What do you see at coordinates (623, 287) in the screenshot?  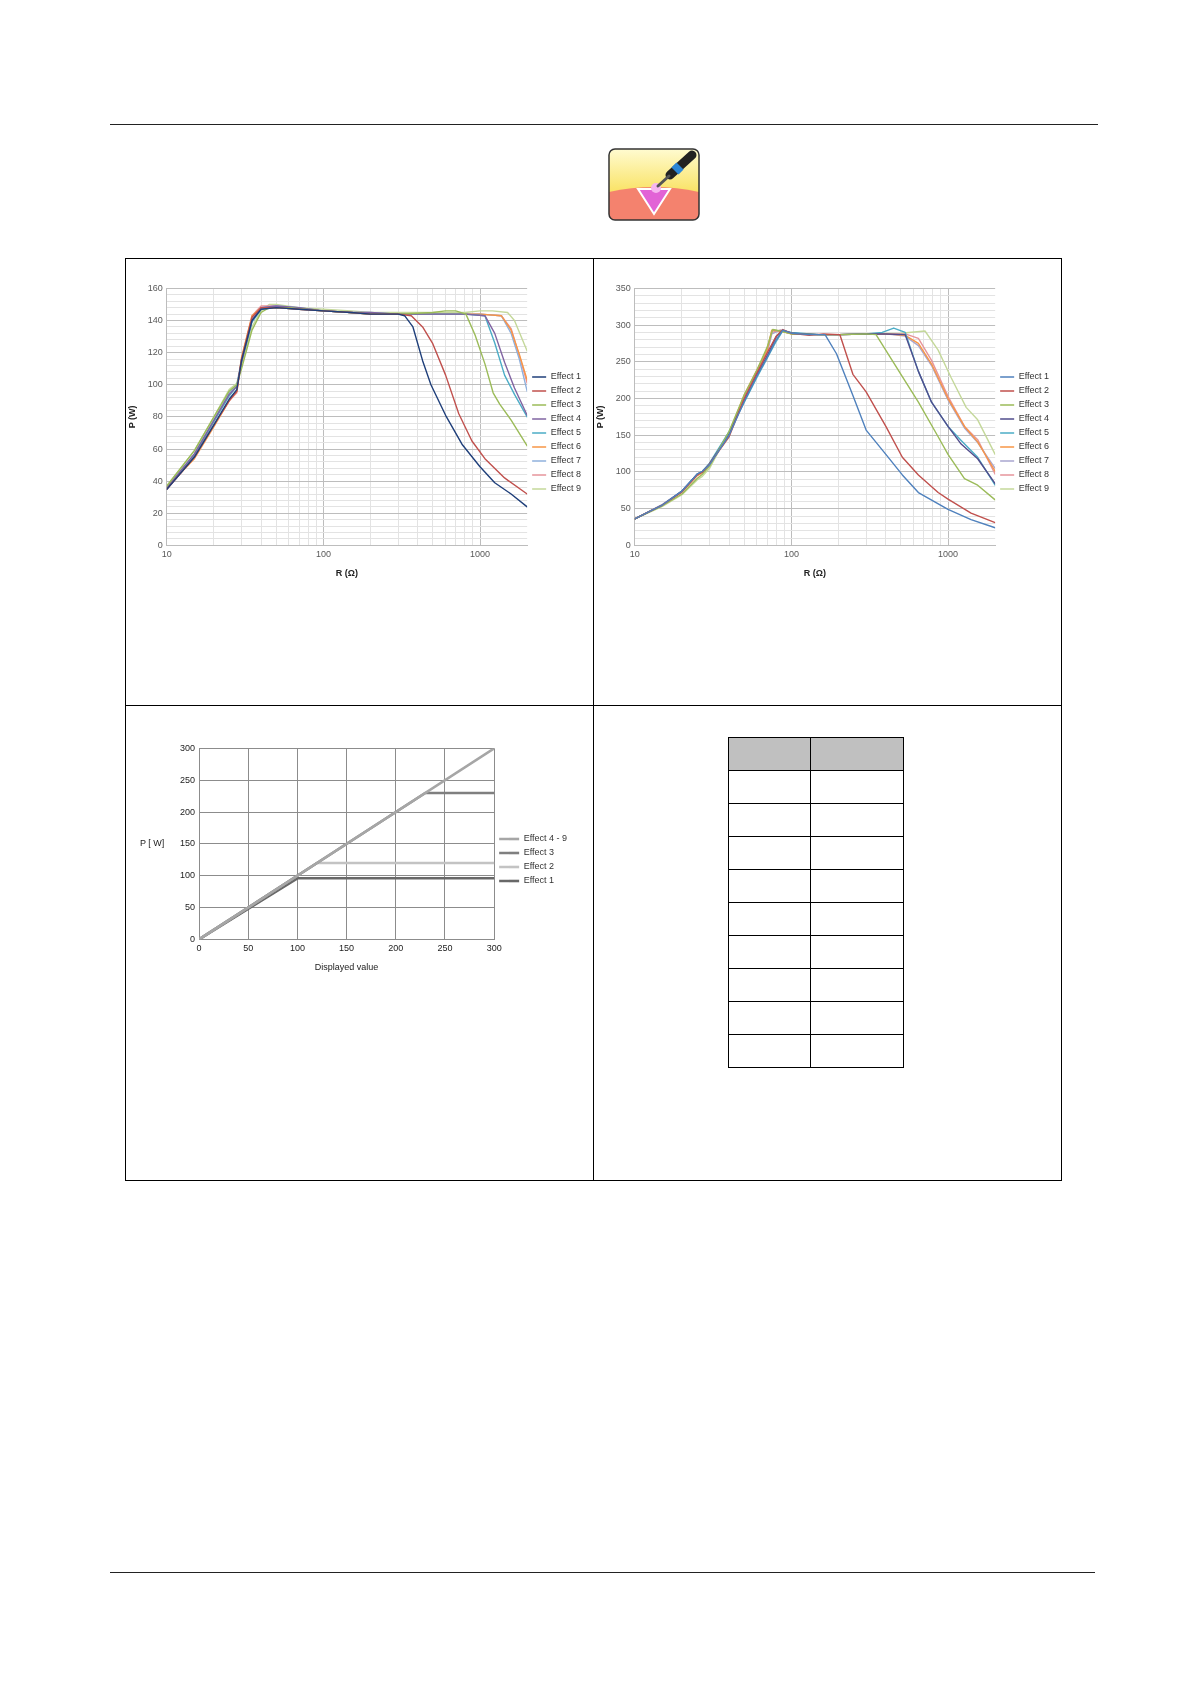 I see `y-tick-label: 350` at bounding box center [623, 287].